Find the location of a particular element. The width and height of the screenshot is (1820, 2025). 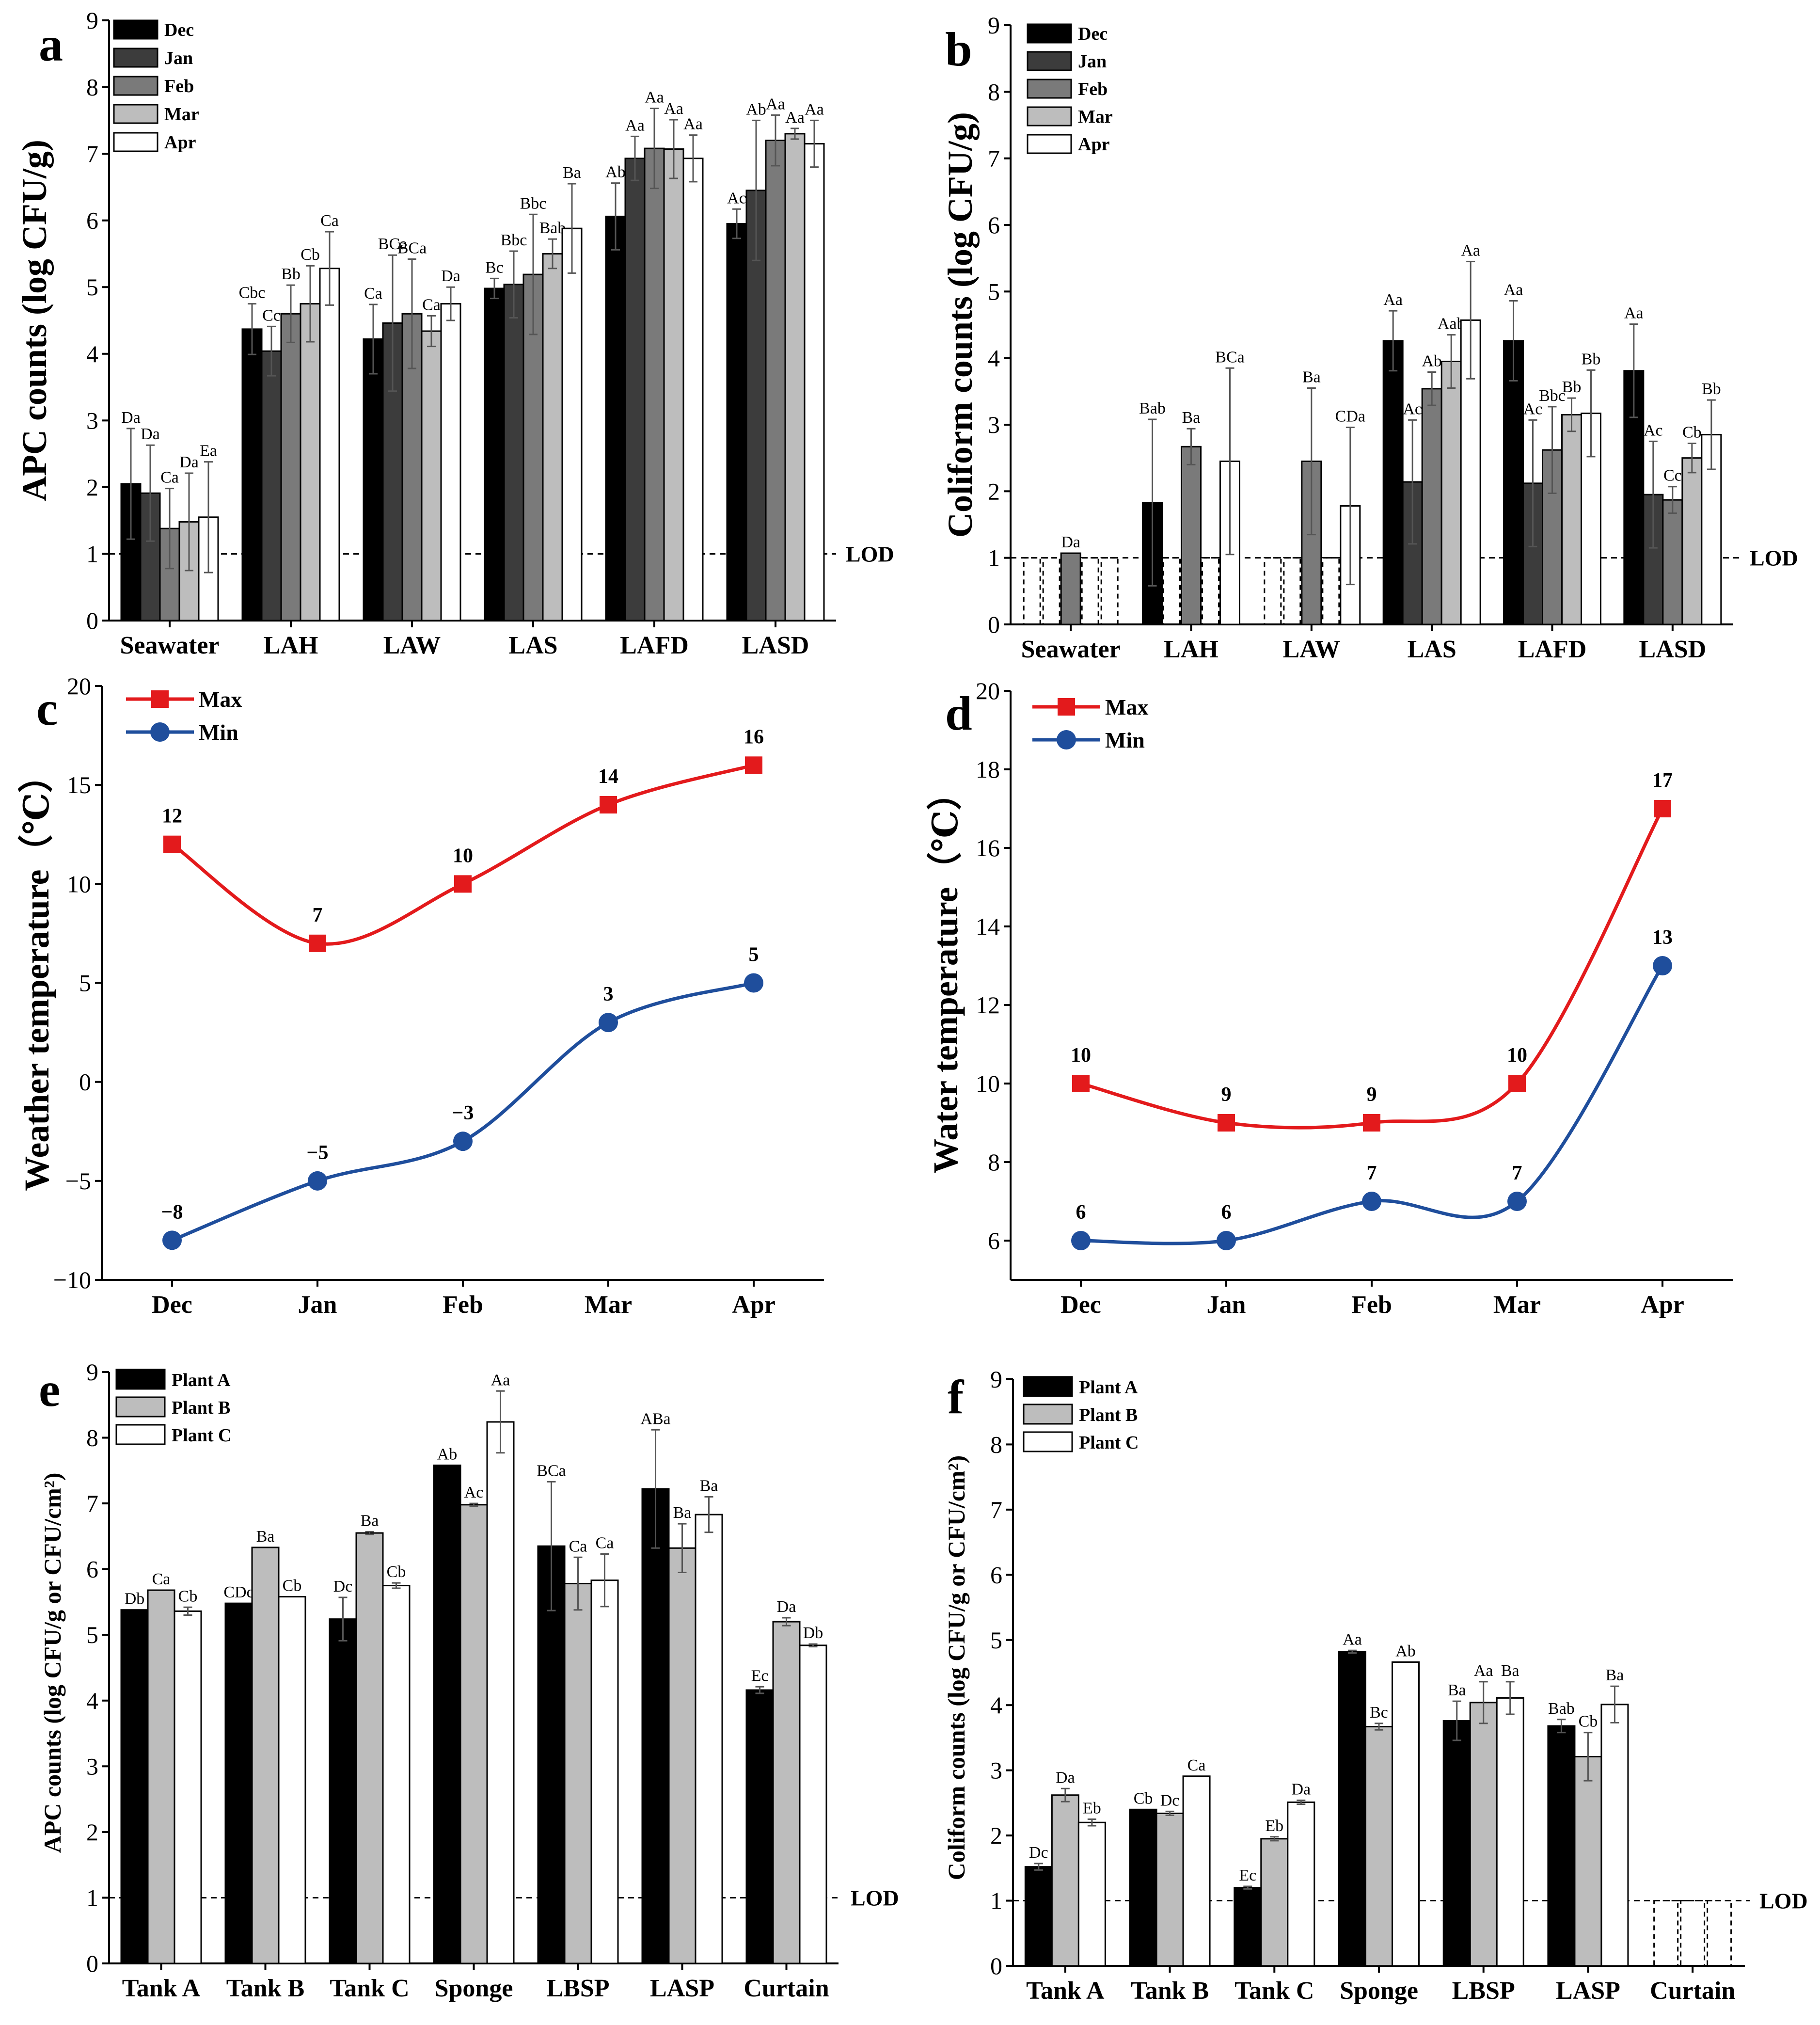

data-label: 7 is located at coordinates (1372, 1173).